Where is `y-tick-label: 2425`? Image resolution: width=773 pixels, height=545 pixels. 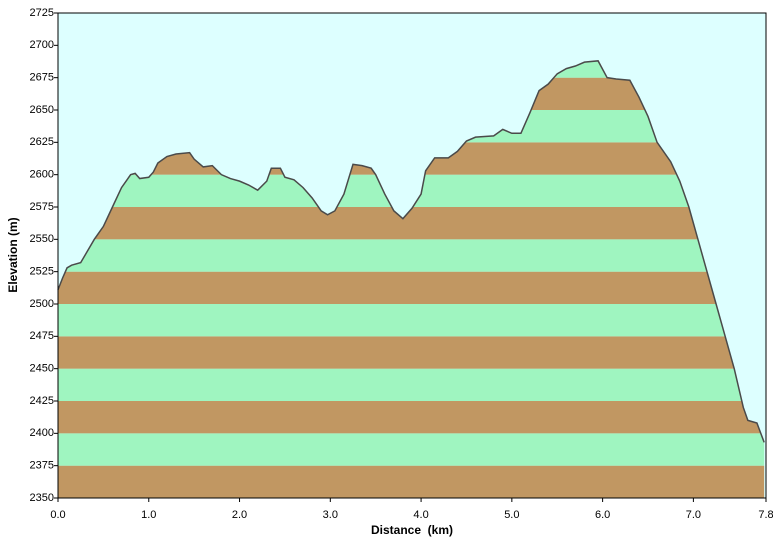 y-tick-label: 2425 is located at coordinates (42, 401).